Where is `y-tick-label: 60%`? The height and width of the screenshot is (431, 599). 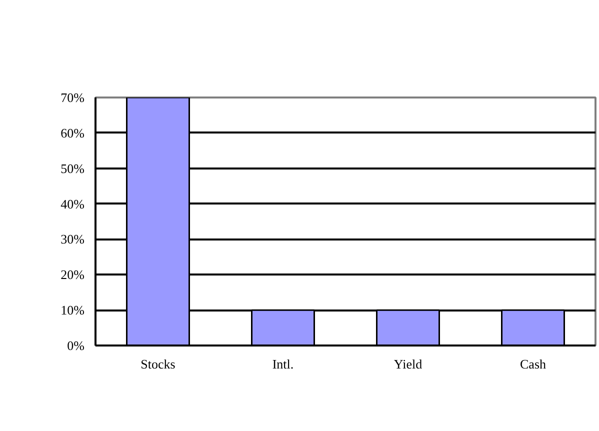
y-tick-label: 60% is located at coordinates (72, 132).